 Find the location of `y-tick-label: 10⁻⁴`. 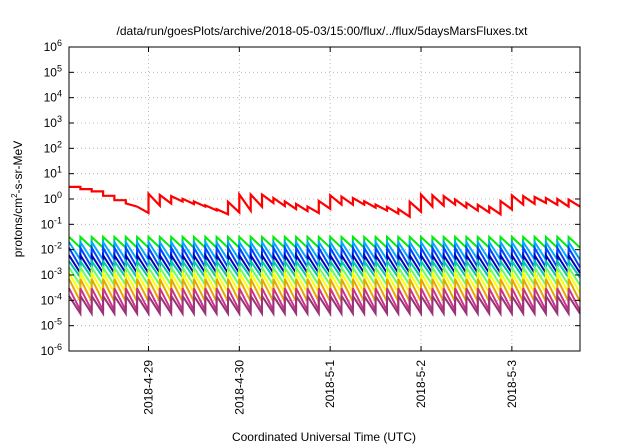

y-tick-label: 10⁻⁴ is located at coordinates (51, 299).